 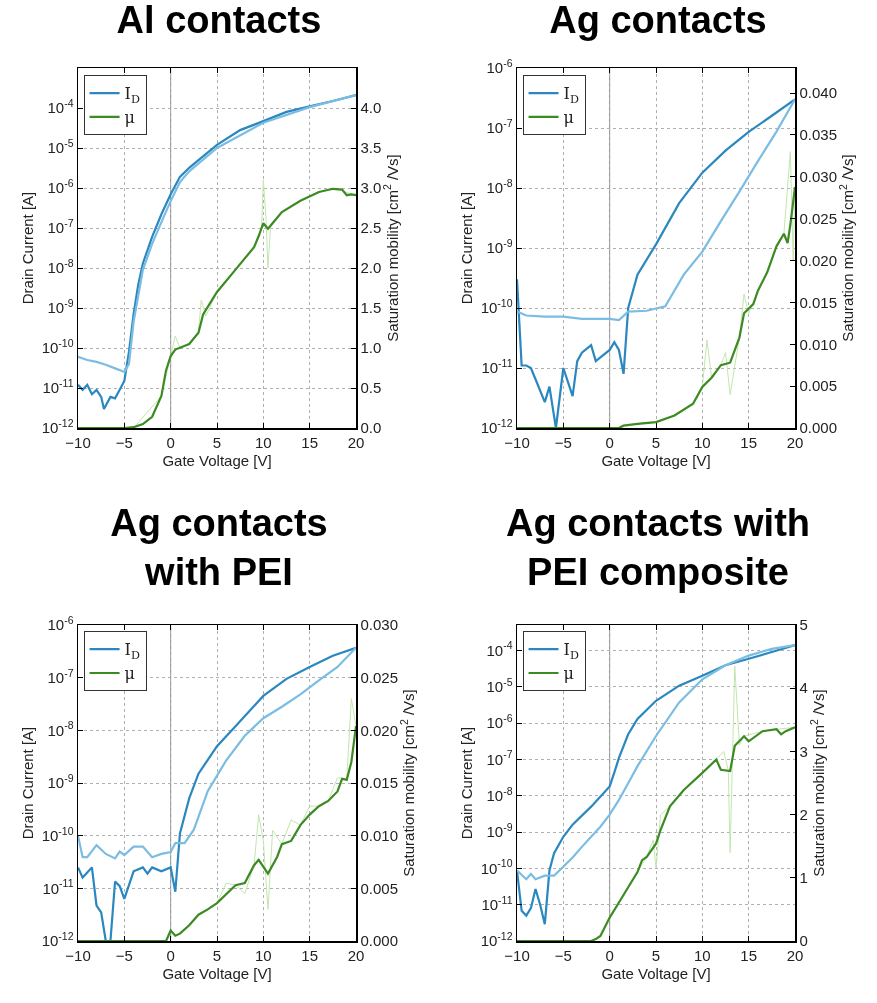 I want to click on y2-tick-label: 4, so click(x=803, y=688).